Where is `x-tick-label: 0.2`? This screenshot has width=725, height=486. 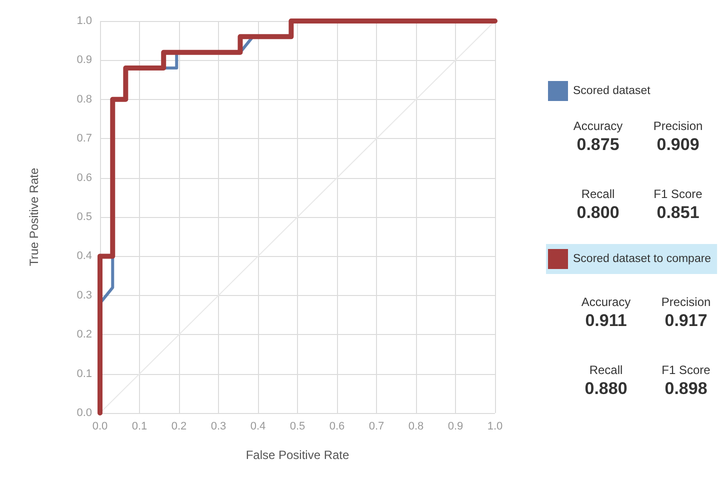 x-tick-label: 0.2 is located at coordinates (179, 426).